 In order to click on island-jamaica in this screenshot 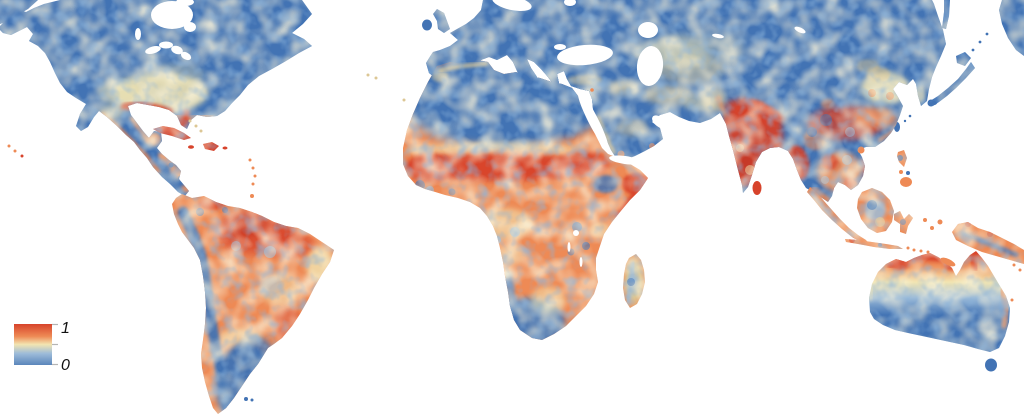, I will do `click(191, 147)`.